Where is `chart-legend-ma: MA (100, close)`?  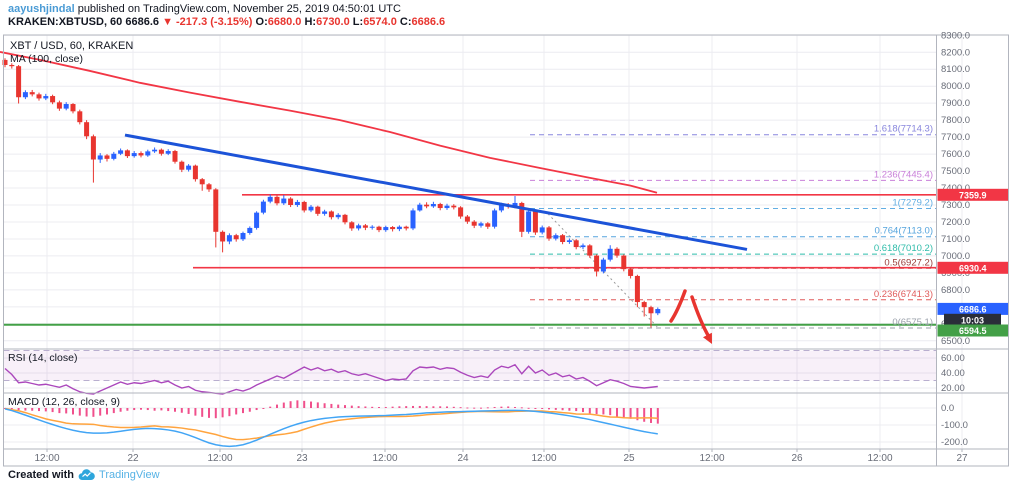 chart-legend-ma: MA (100, close) is located at coordinates (46, 59).